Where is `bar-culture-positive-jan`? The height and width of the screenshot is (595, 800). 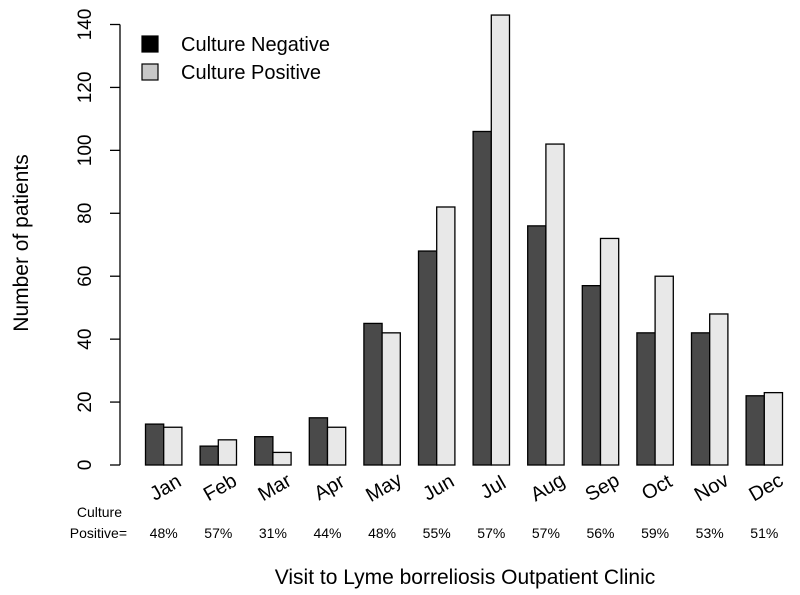
bar-culture-positive-jan is located at coordinates (173, 446).